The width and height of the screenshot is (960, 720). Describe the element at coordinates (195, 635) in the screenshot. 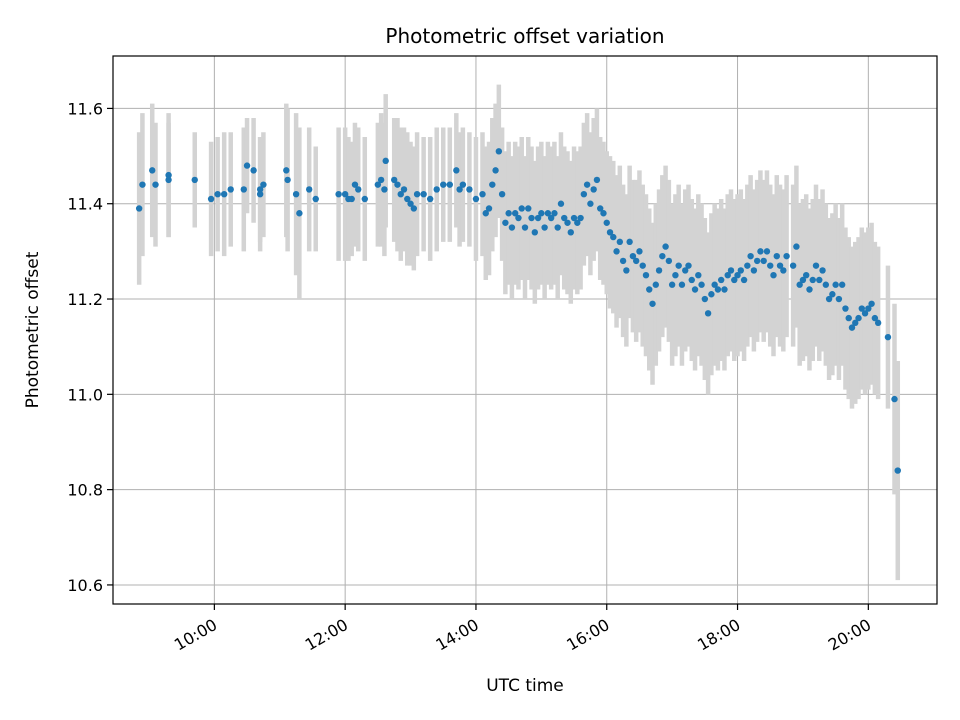

I see `x-tick-label: 10:00` at that location.